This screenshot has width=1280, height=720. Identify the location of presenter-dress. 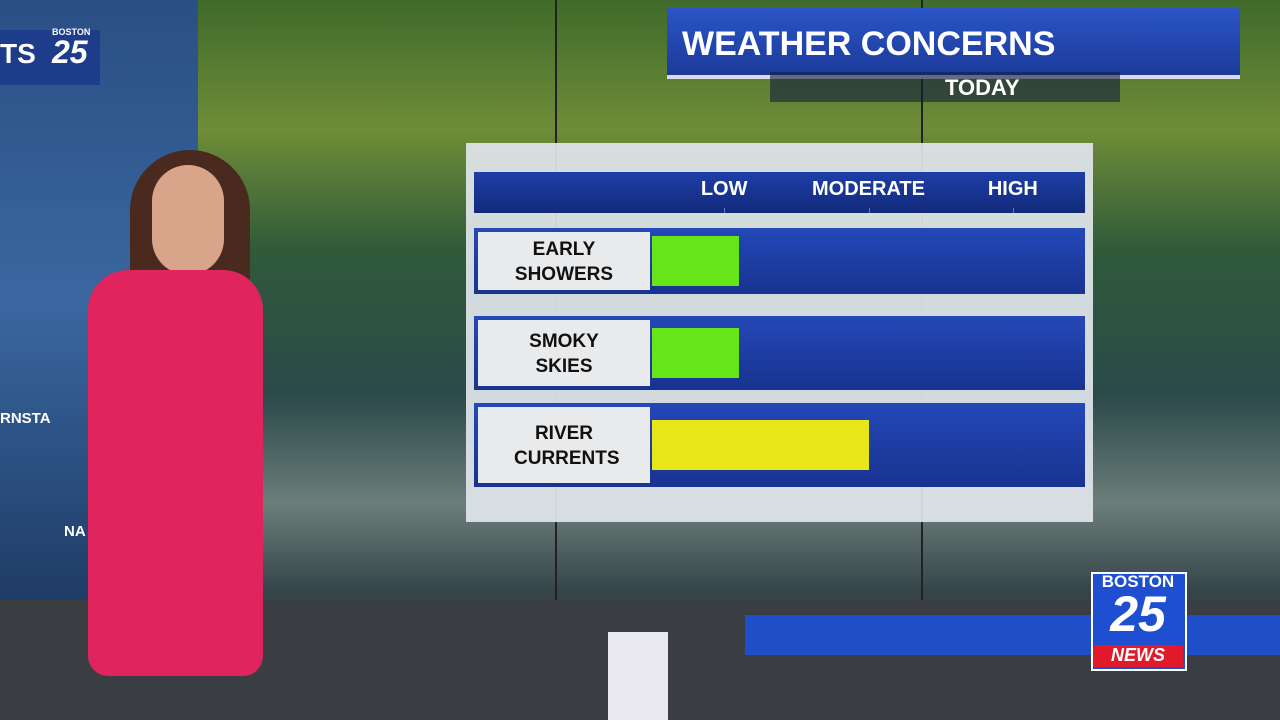
(175, 473).